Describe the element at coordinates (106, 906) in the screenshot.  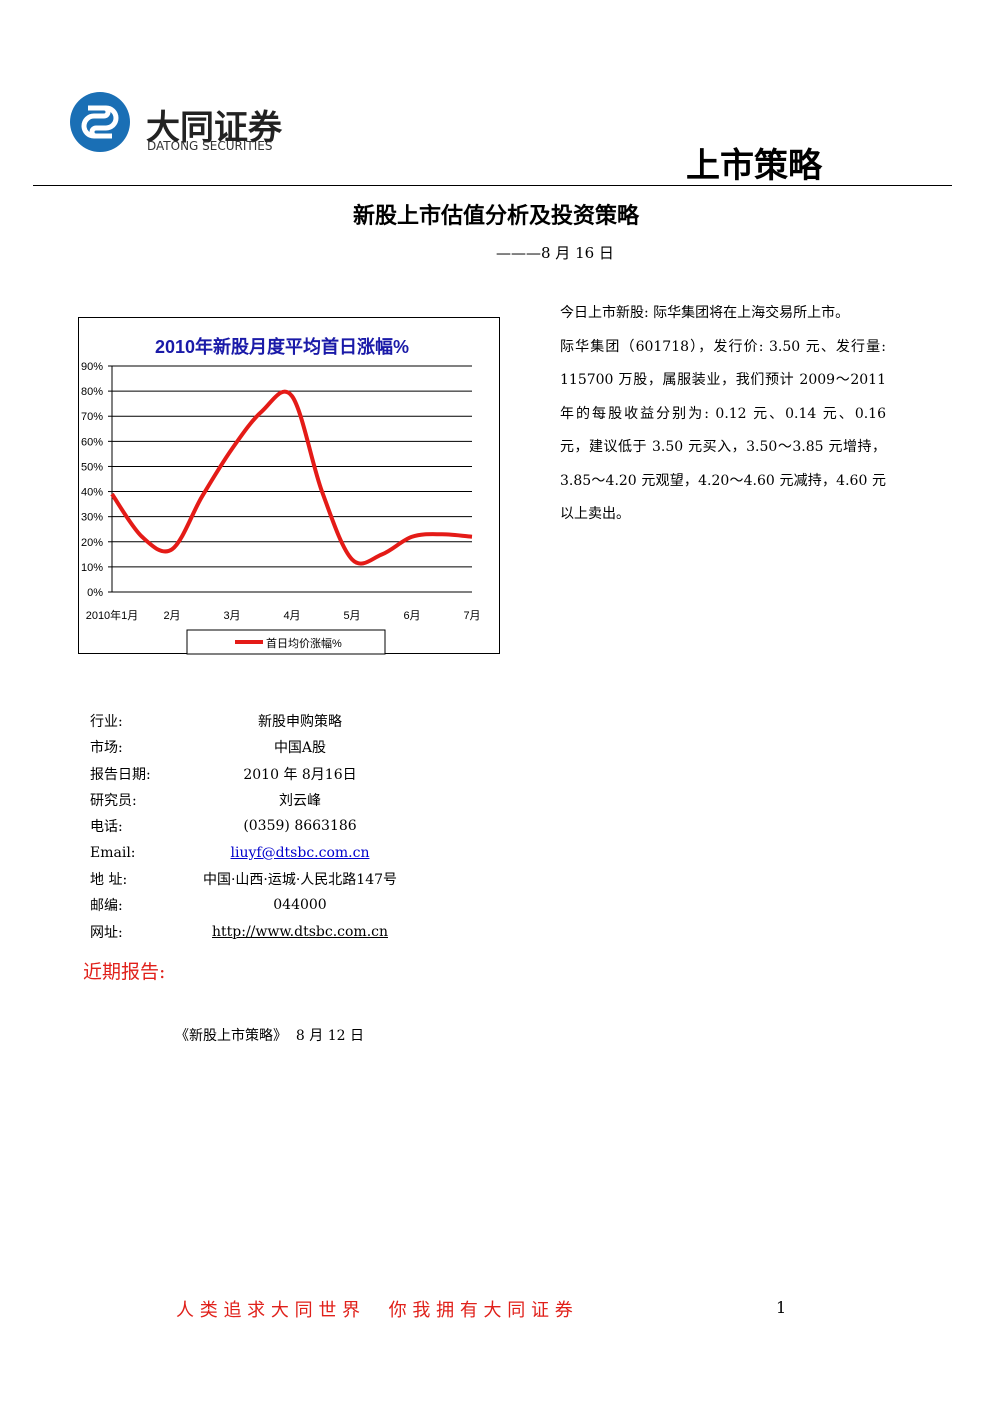
I see `info-label: 邮编:` at that location.